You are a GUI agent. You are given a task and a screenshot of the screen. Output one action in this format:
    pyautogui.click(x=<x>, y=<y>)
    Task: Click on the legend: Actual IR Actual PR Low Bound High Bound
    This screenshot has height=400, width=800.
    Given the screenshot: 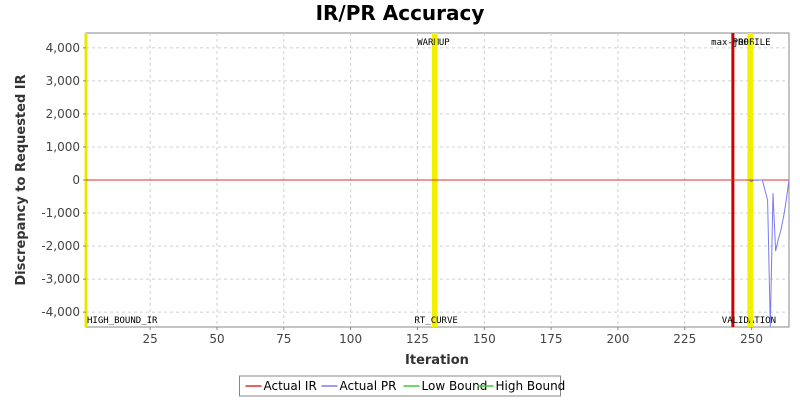 What is the action you would take?
    pyautogui.click(x=402, y=386)
    